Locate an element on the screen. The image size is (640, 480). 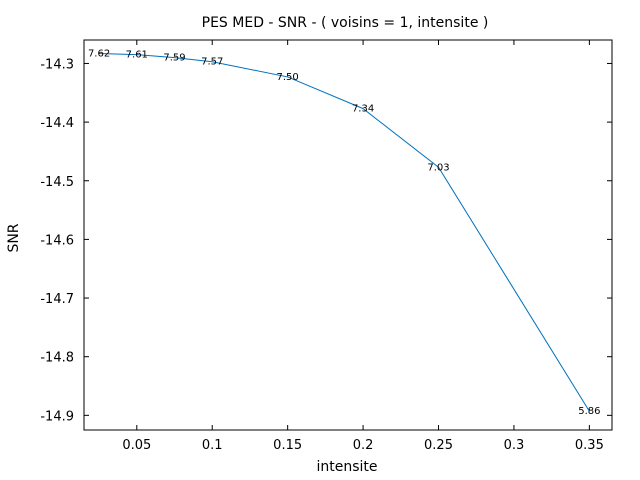
y-tick-label: -14.5 is located at coordinates (57, 182).